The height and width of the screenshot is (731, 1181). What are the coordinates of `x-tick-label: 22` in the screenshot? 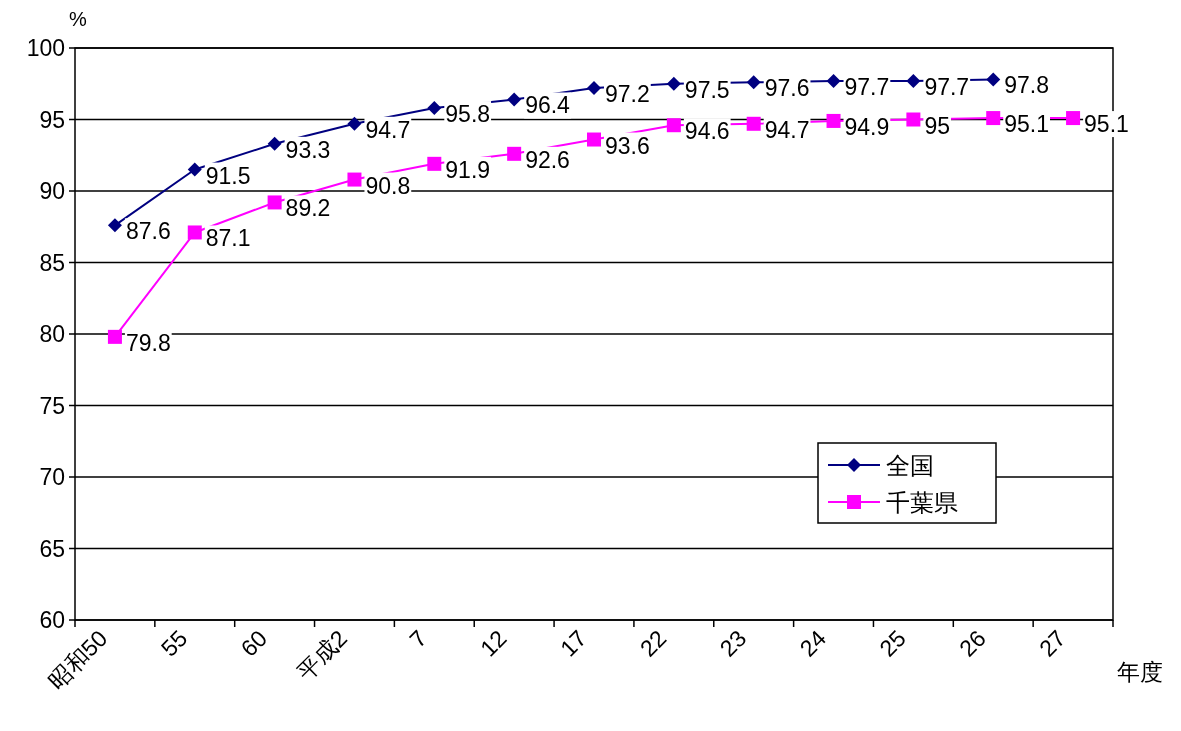 It's located at (653, 643).